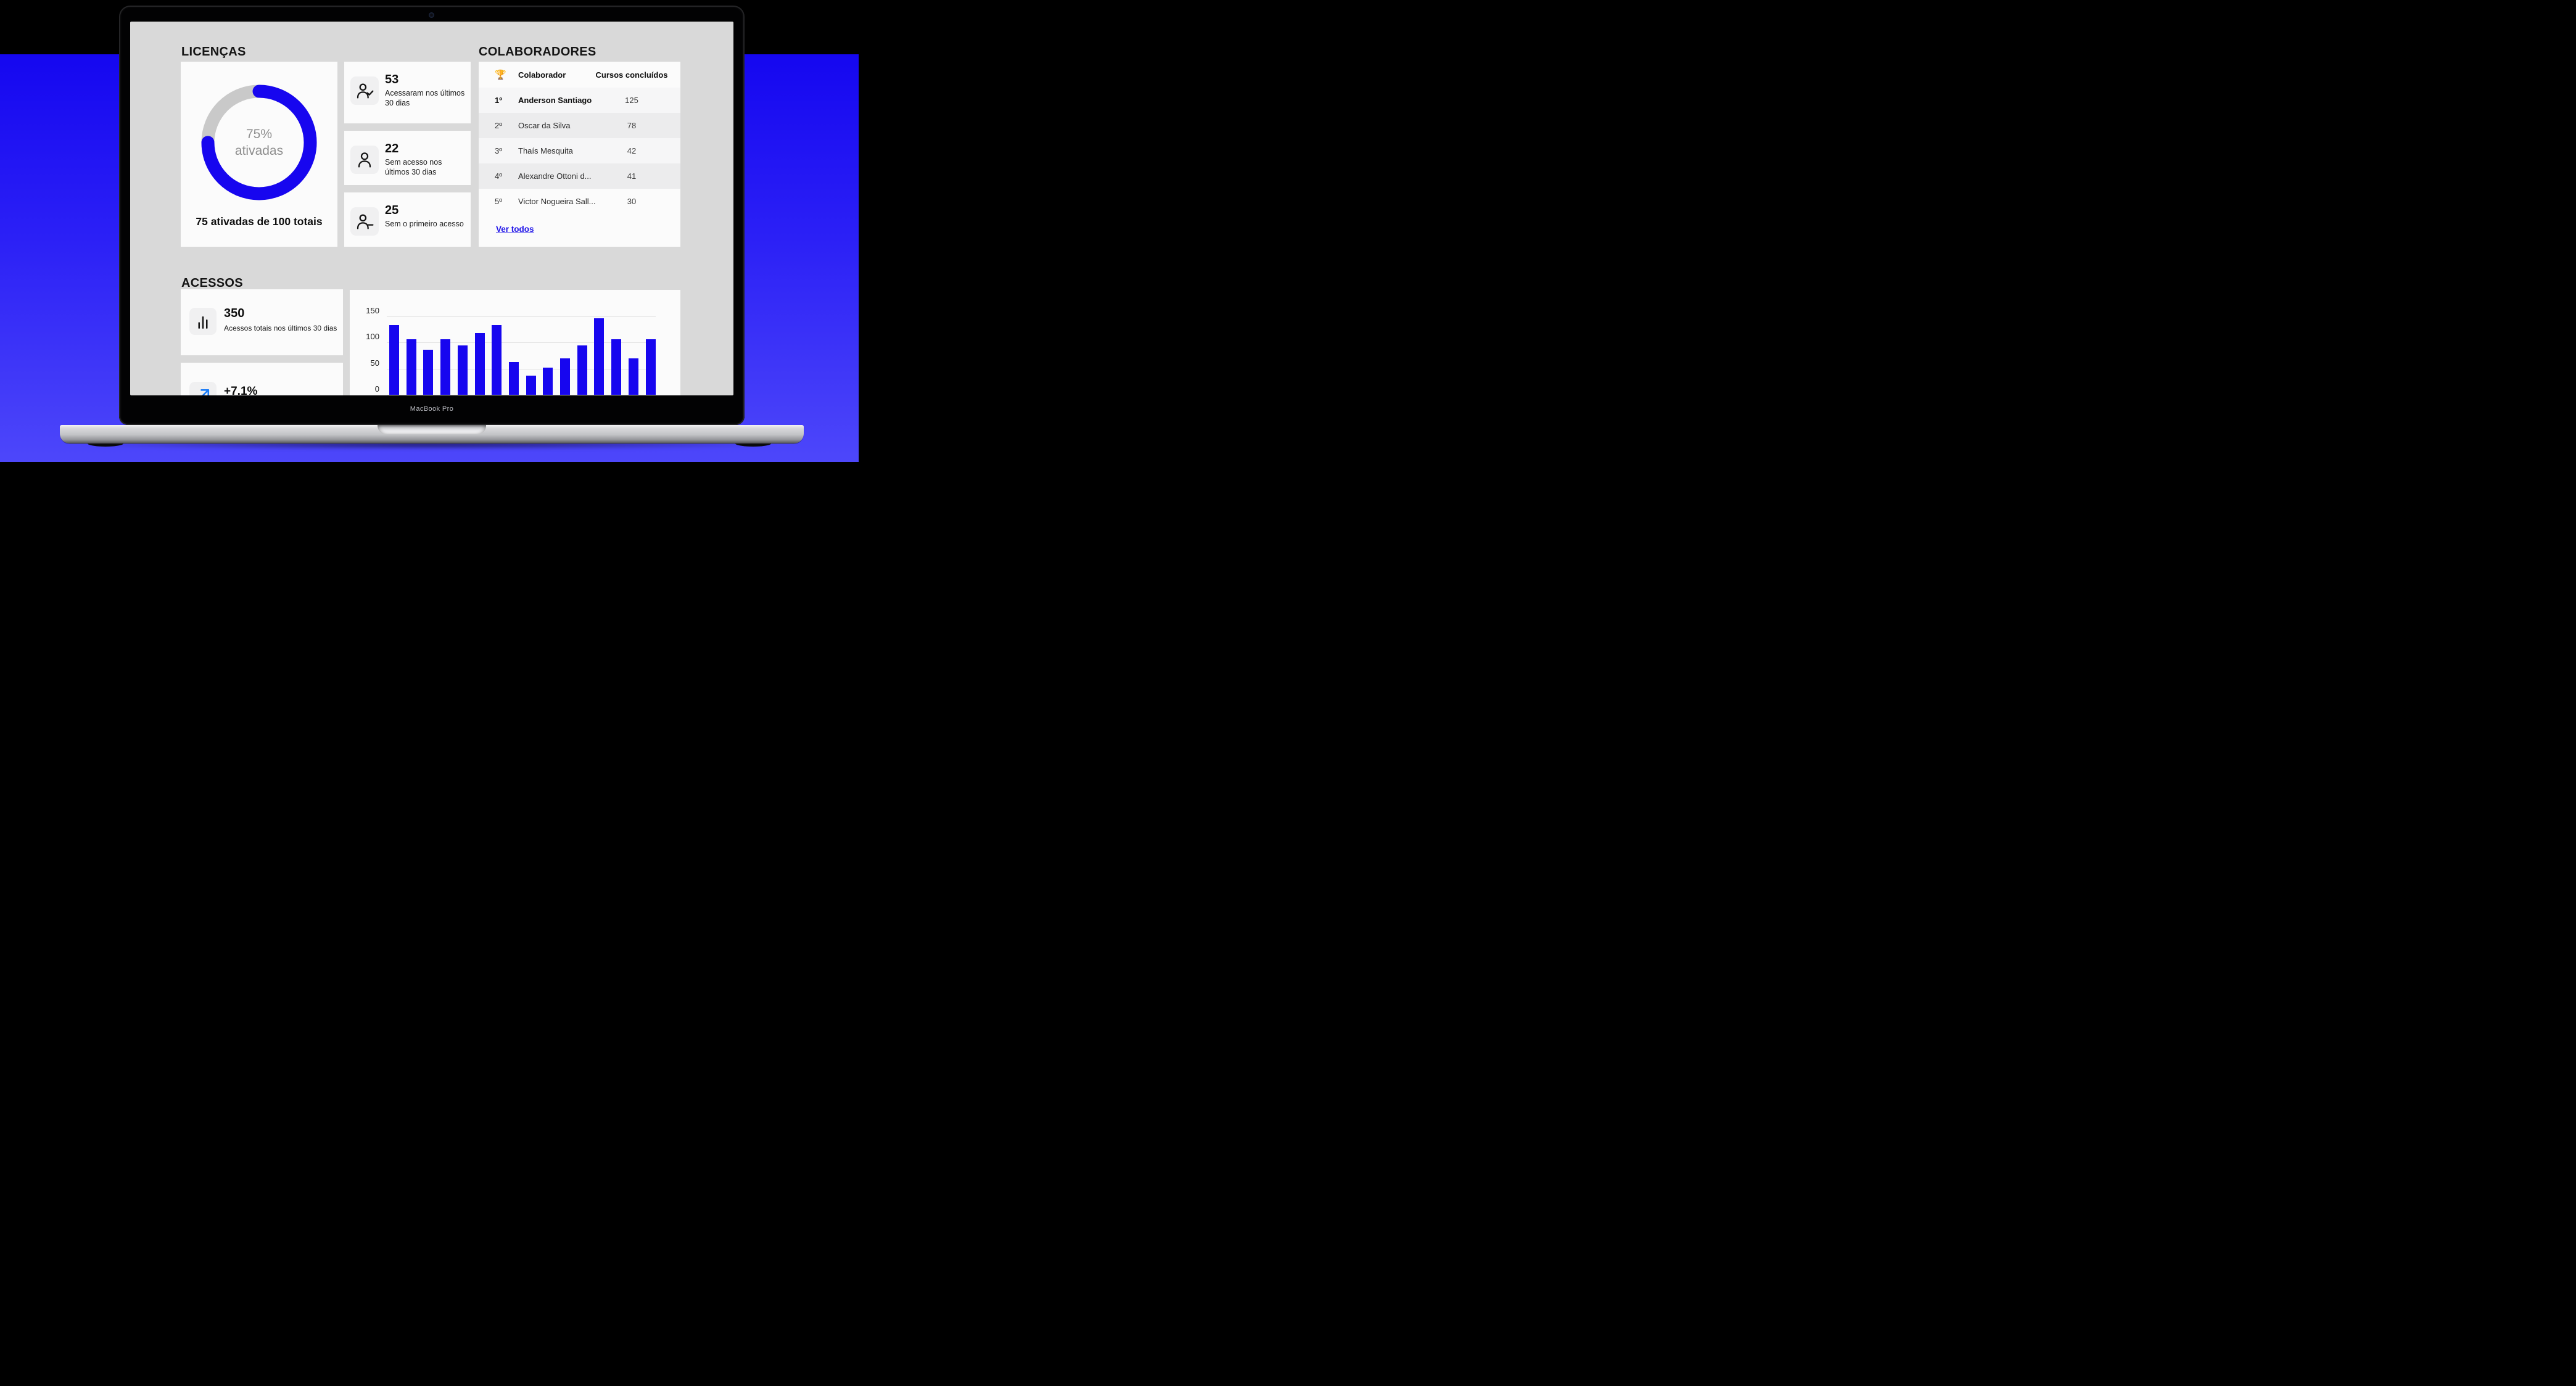  What do you see at coordinates (364, 90) in the screenshot?
I see `user-check-icon` at bounding box center [364, 90].